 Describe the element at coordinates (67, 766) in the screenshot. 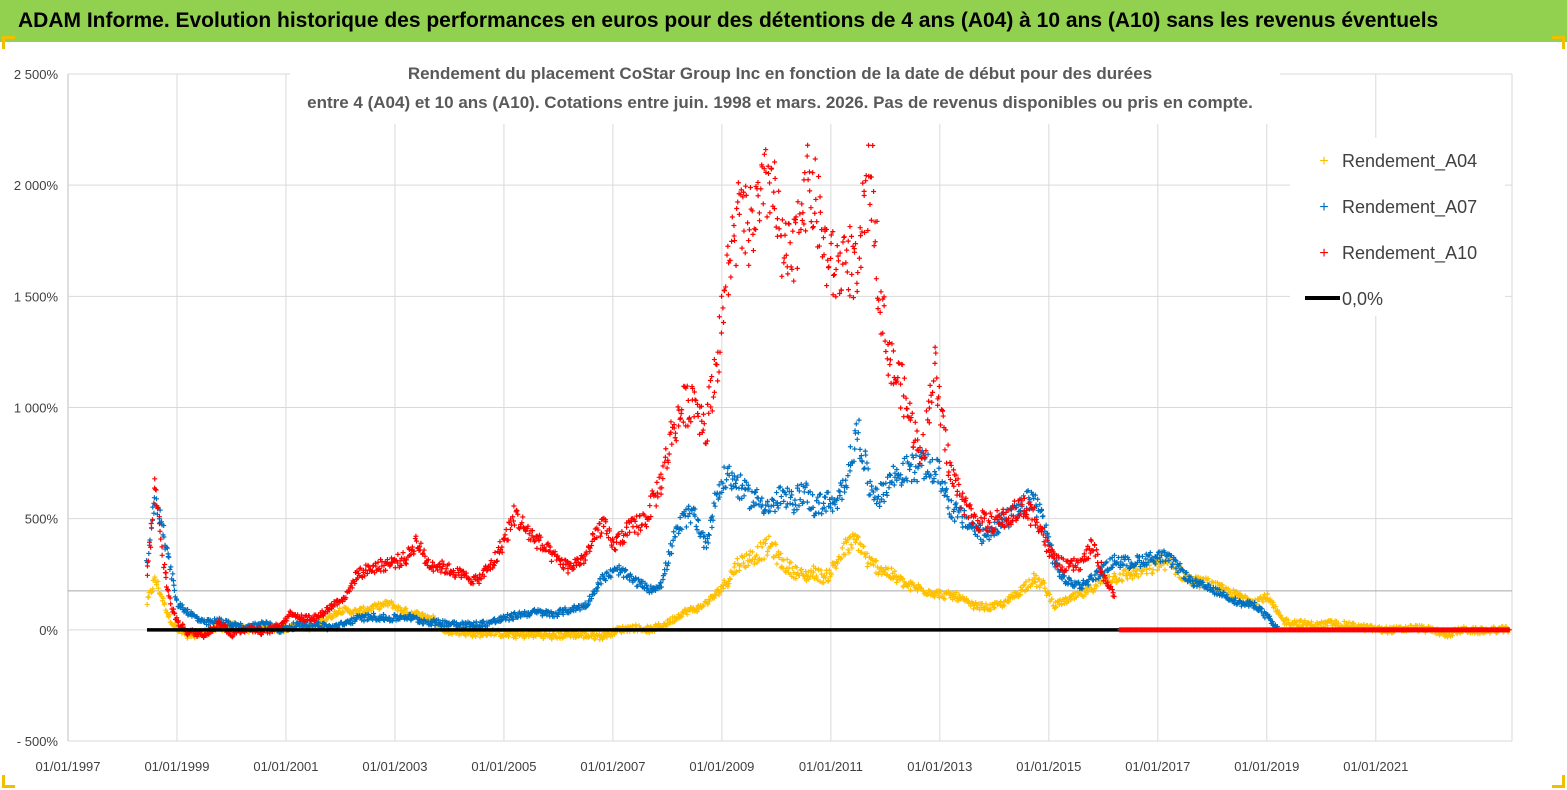

I see `x-tick-label: 01/01/1997` at that location.